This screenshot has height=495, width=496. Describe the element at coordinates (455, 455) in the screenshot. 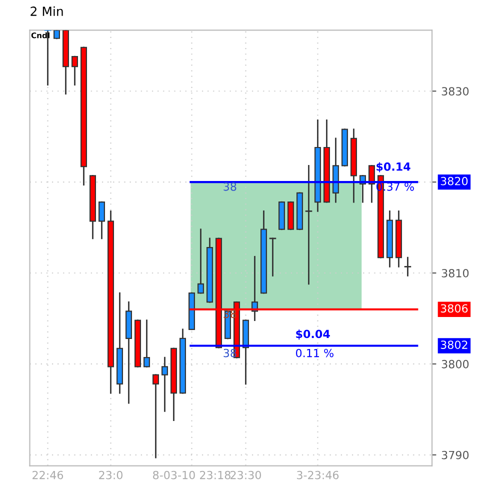

I see `y-tick-label: 3790` at that location.